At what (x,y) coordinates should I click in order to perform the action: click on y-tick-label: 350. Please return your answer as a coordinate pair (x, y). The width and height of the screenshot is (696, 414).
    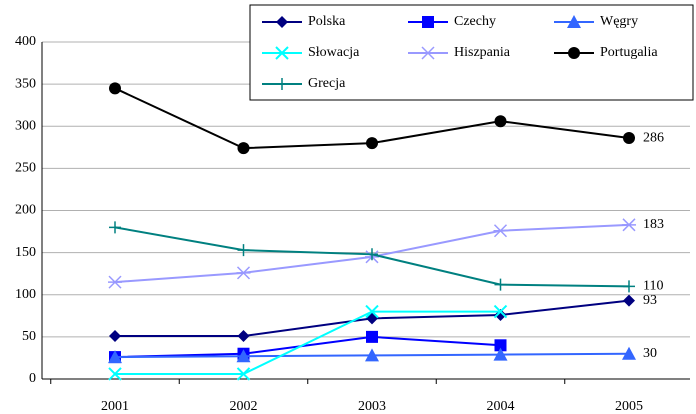
    Looking at the image, I should click on (25, 83).